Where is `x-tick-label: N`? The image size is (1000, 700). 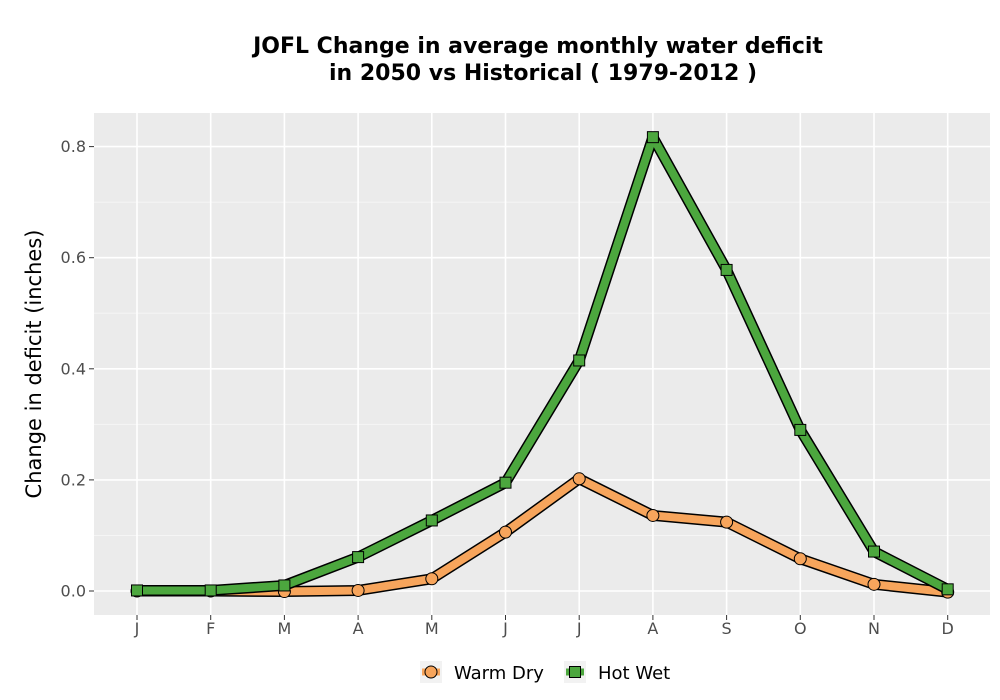 x-tick-label: N is located at coordinates (874, 628).